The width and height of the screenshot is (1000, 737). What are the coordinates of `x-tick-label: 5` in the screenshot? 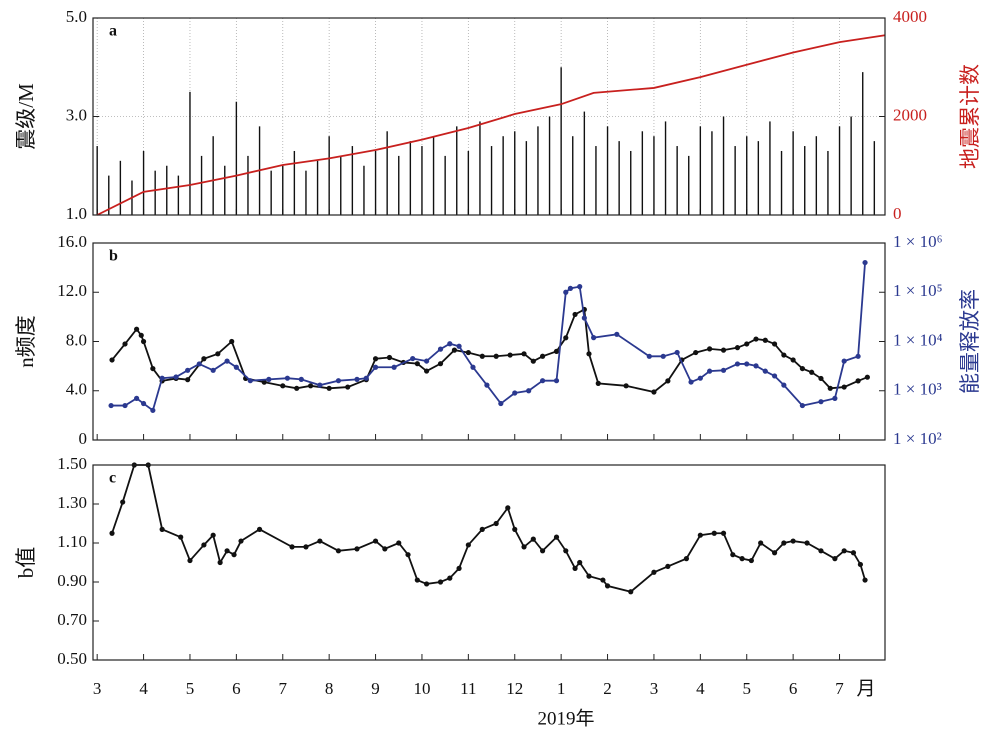 It's located at (190, 688).